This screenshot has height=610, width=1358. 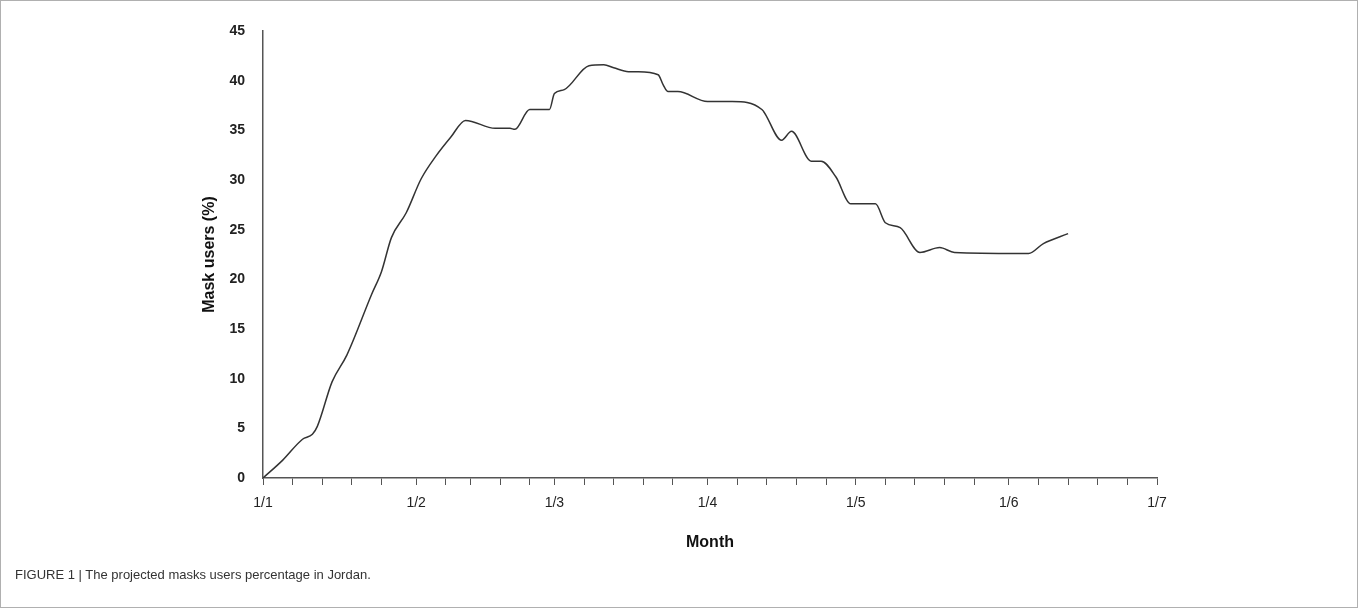 What do you see at coordinates (237, 79) in the screenshot?
I see `y-tick-label: 40` at bounding box center [237, 79].